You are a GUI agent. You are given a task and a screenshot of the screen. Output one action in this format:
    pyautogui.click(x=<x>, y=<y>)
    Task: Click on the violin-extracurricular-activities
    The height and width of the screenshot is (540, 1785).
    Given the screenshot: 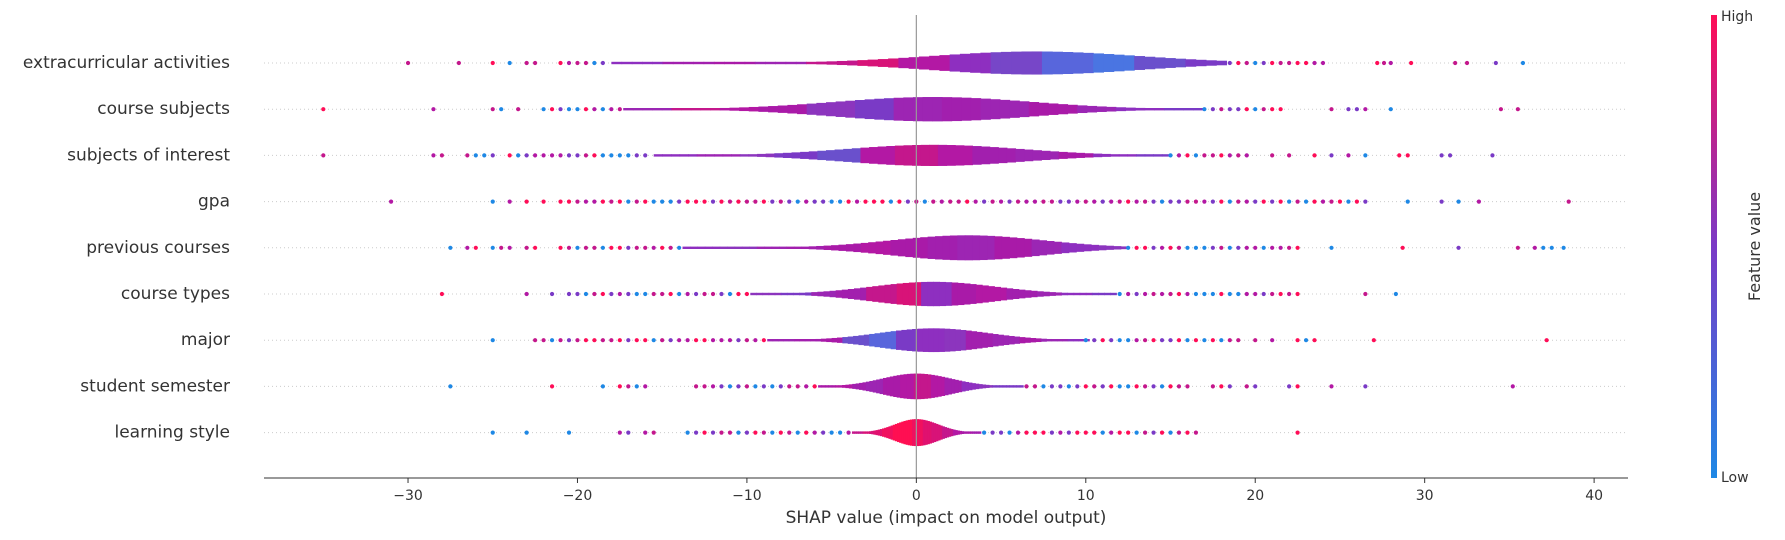 What is the action you would take?
    pyautogui.click(x=919, y=63)
    